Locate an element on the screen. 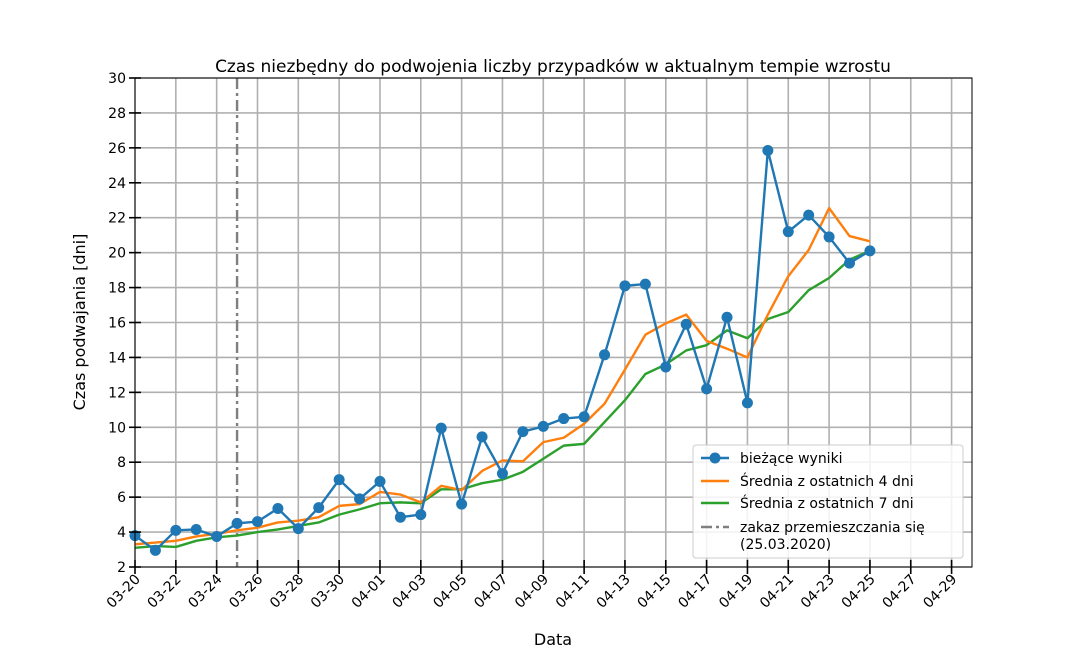 The width and height of the screenshot is (1080, 648). x-tick-label: 03-22 is located at coordinates (165, 592).